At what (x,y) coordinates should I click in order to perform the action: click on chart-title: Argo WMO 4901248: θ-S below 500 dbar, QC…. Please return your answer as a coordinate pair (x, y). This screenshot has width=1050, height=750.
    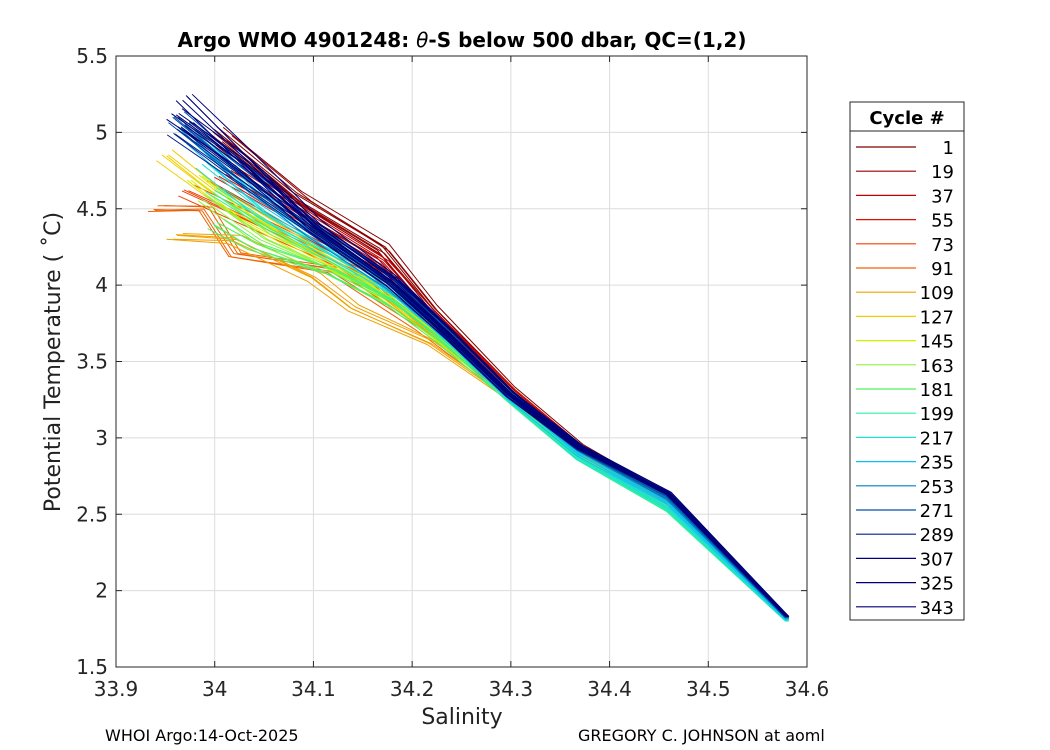
    Looking at the image, I should click on (462, 40).